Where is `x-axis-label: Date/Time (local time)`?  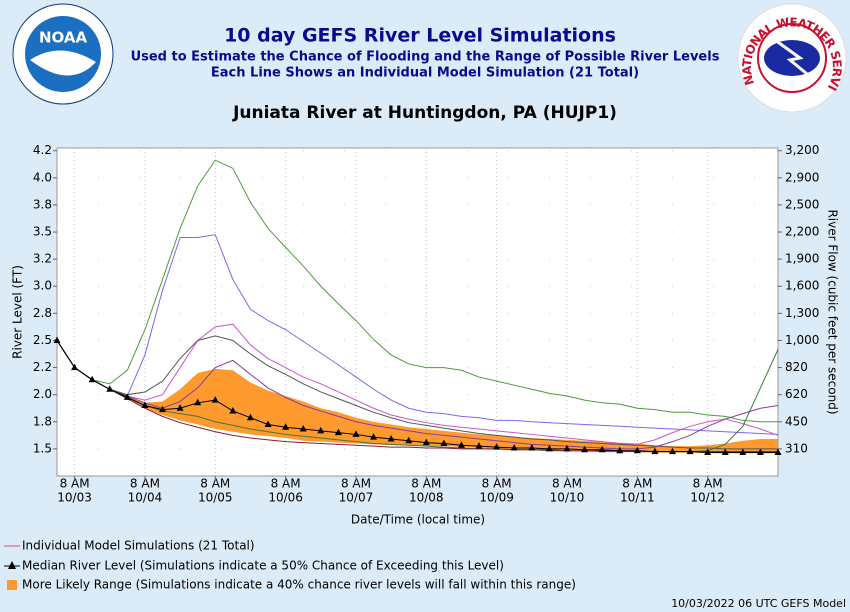
x-axis-label: Date/Time (local time) is located at coordinates (418, 520).